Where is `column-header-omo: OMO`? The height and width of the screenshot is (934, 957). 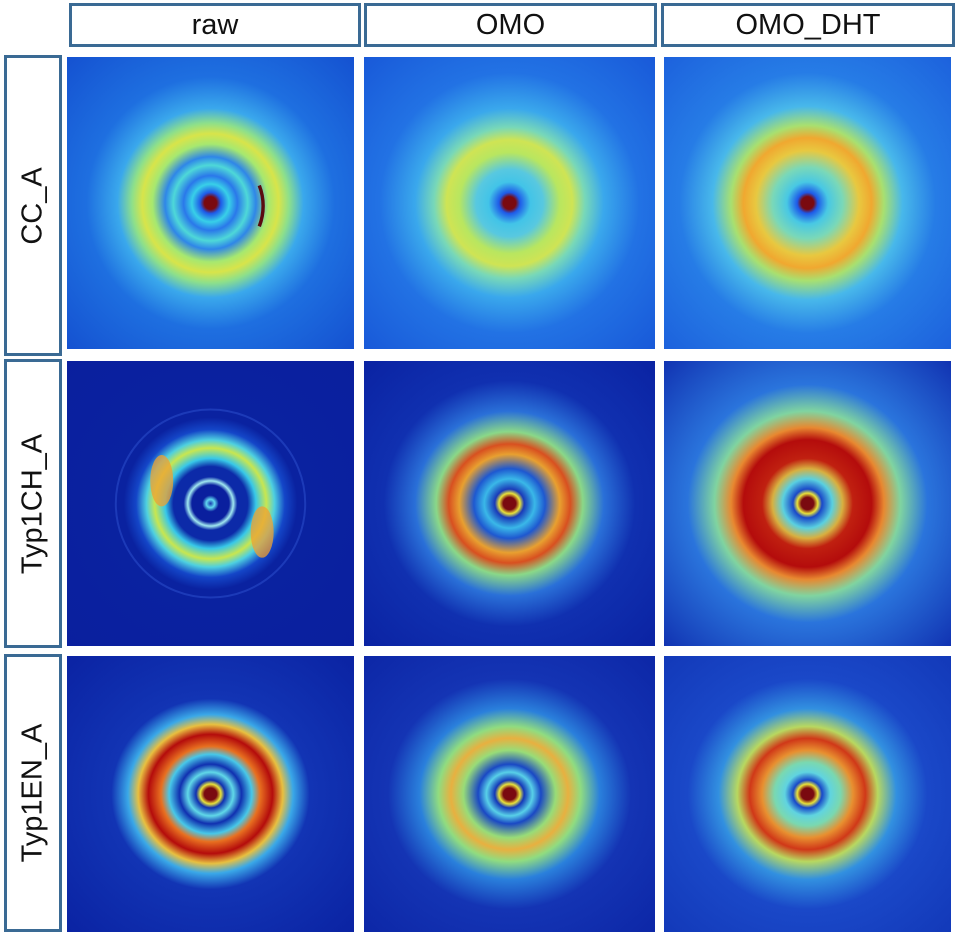
column-header-omo: OMO is located at coordinates (510, 25).